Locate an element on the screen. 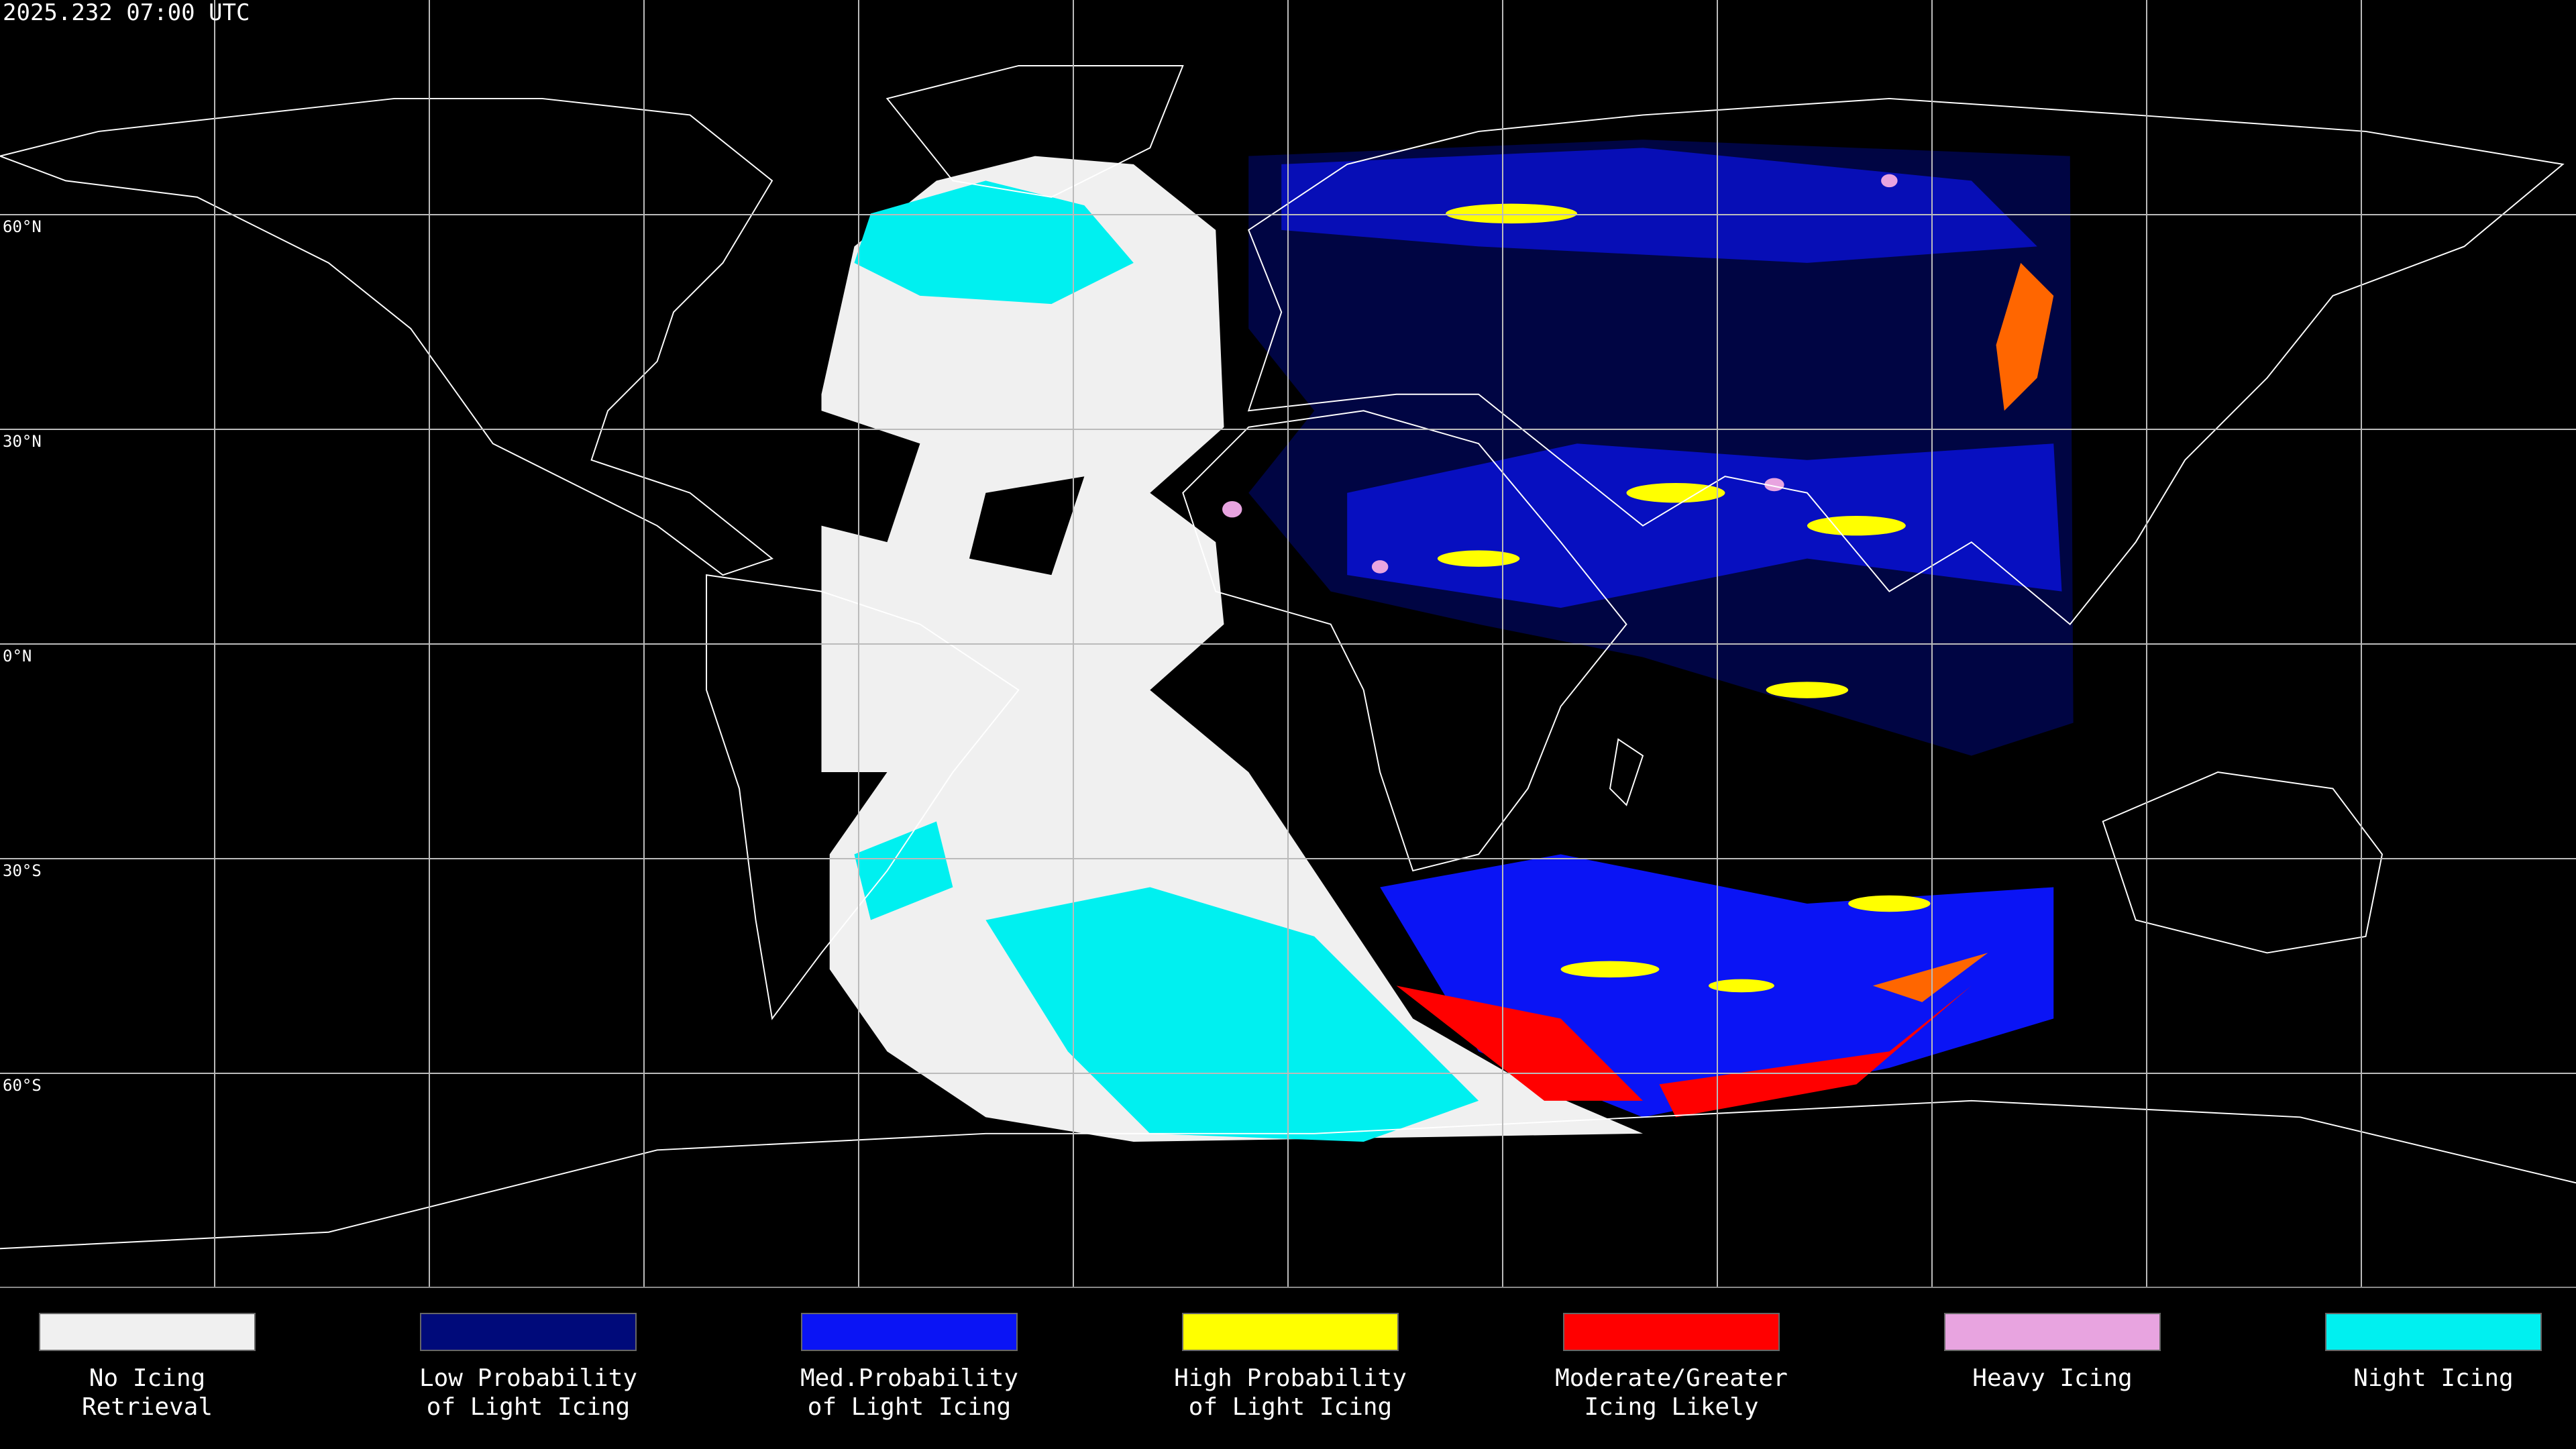 This screenshot has width=2576, height=1449. clear-area is located at coordinates (953, 493).